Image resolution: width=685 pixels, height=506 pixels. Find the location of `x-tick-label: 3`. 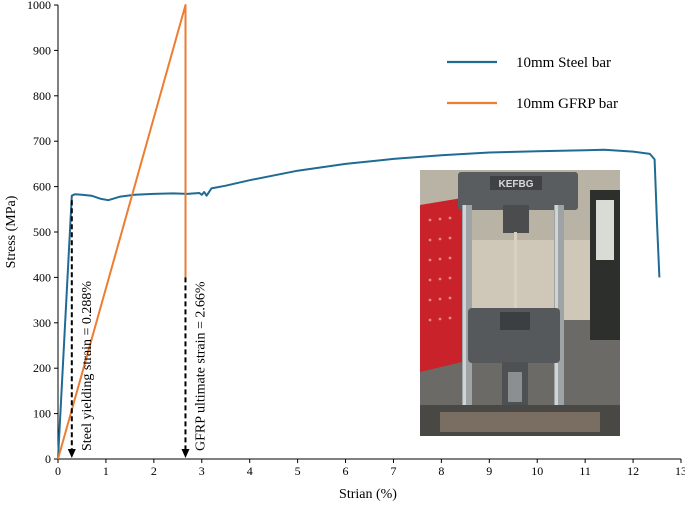

x-tick-label: 3 is located at coordinates (202, 471).